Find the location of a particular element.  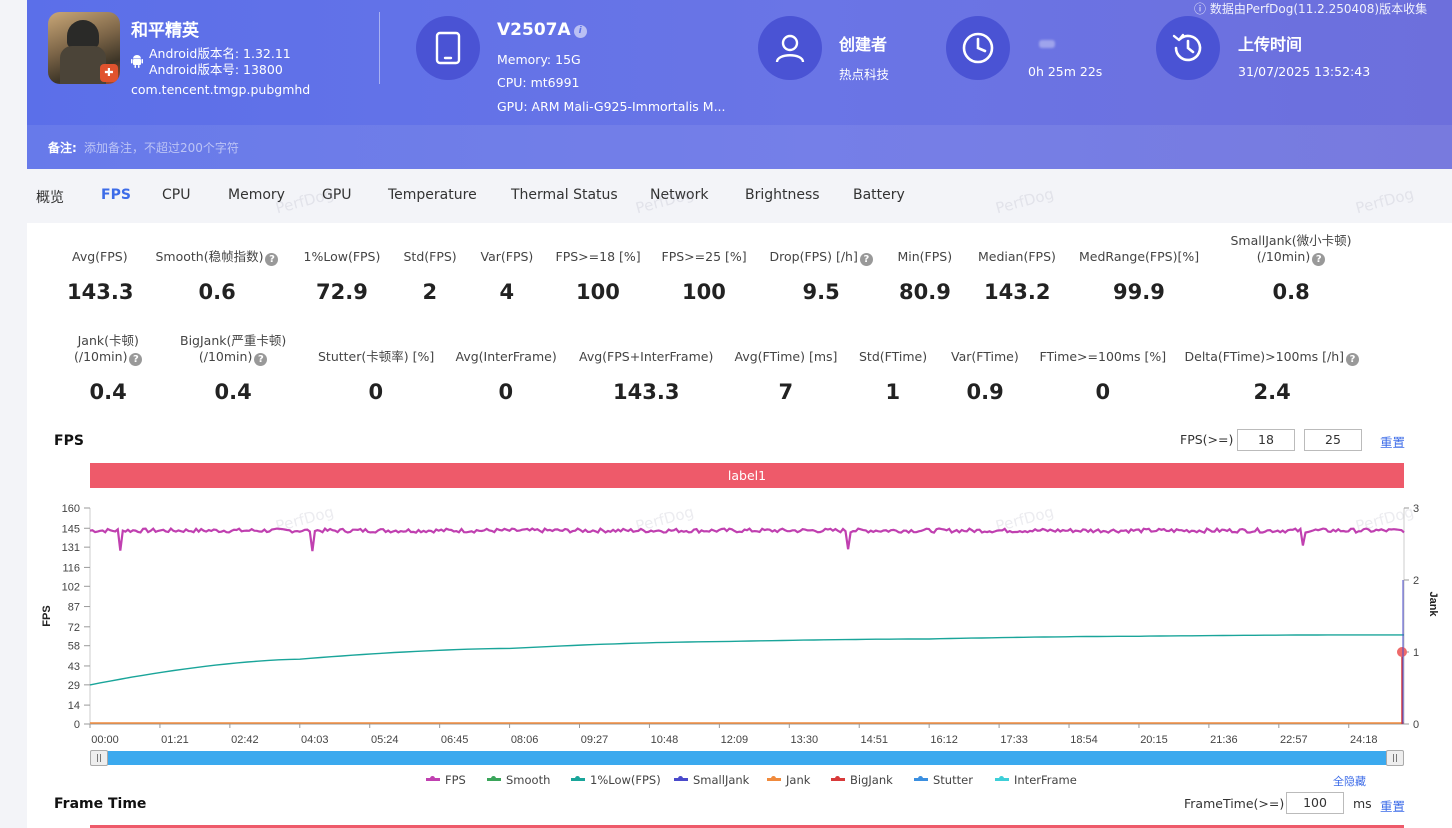

legend-item: BigJank is located at coordinates (862, 780).